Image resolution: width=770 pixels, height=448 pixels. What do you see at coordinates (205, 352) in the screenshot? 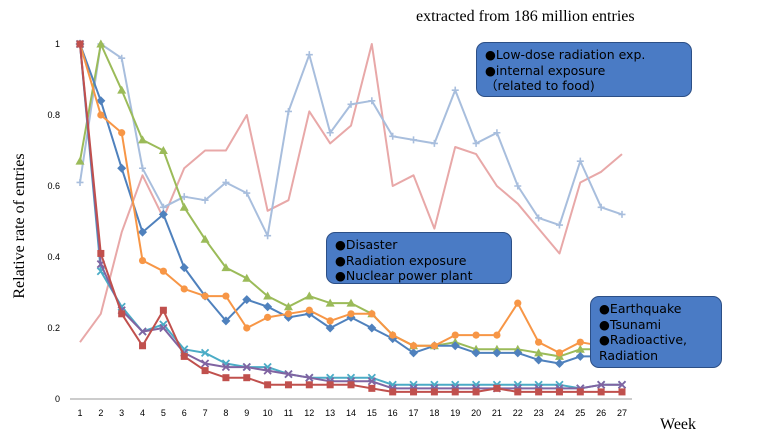
I see `series-6-point` at bounding box center [205, 352].